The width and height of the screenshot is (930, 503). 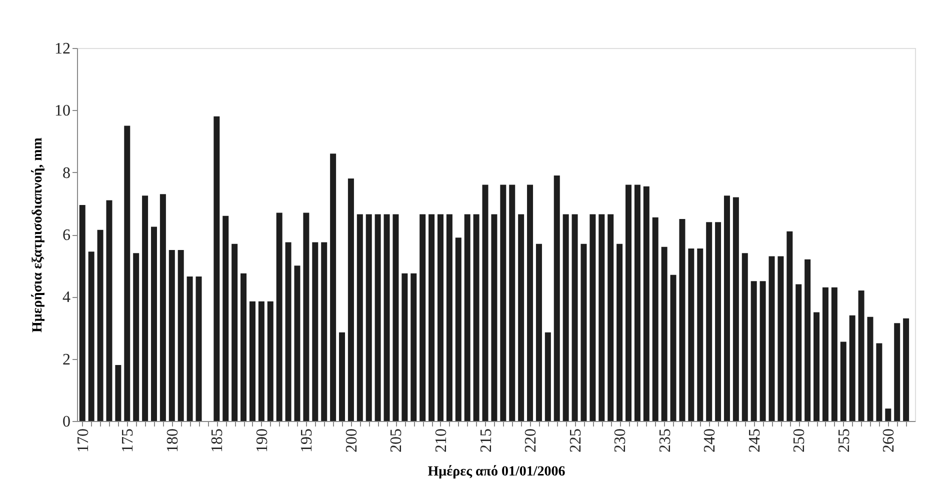 What do you see at coordinates (844, 440) in the screenshot?
I see `x-tick-label: 255` at bounding box center [844, 440].